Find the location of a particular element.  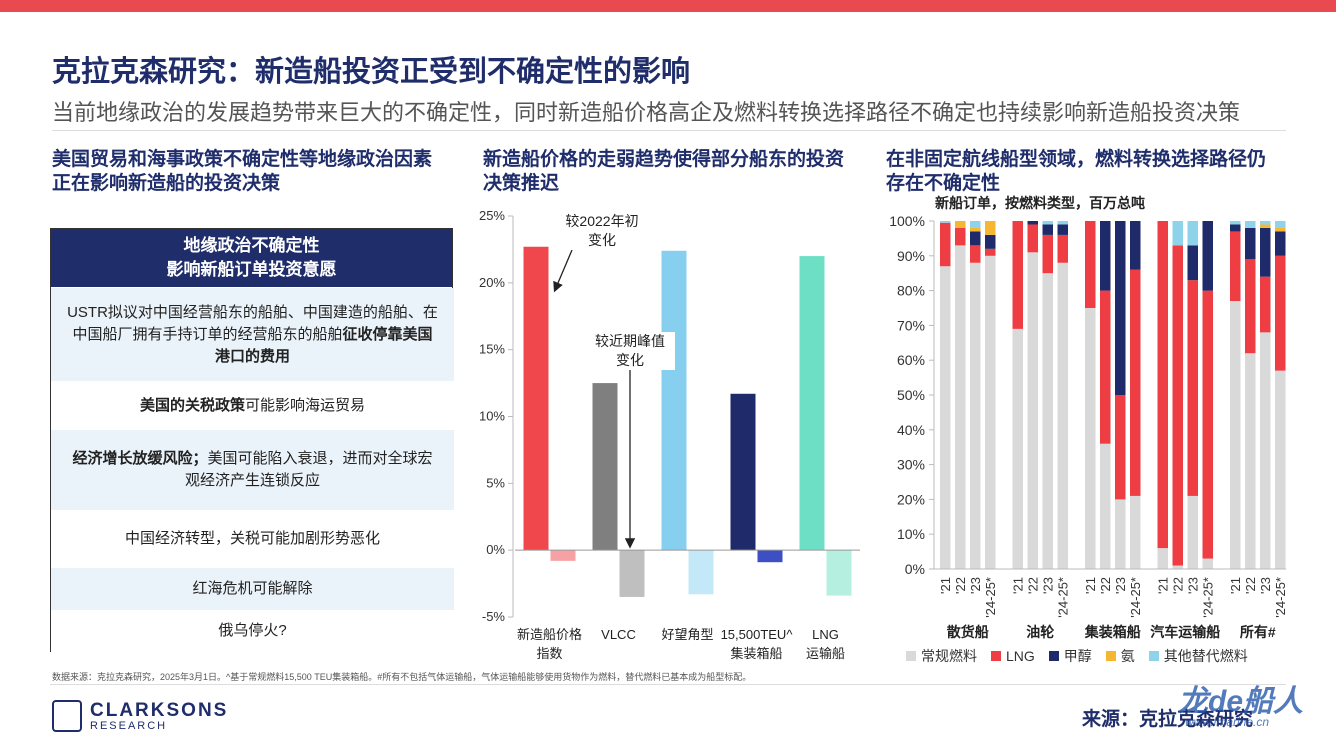

chart-title: 新船订单，按燃料类型，百万总吨 is located at coordinates (1040, 203).